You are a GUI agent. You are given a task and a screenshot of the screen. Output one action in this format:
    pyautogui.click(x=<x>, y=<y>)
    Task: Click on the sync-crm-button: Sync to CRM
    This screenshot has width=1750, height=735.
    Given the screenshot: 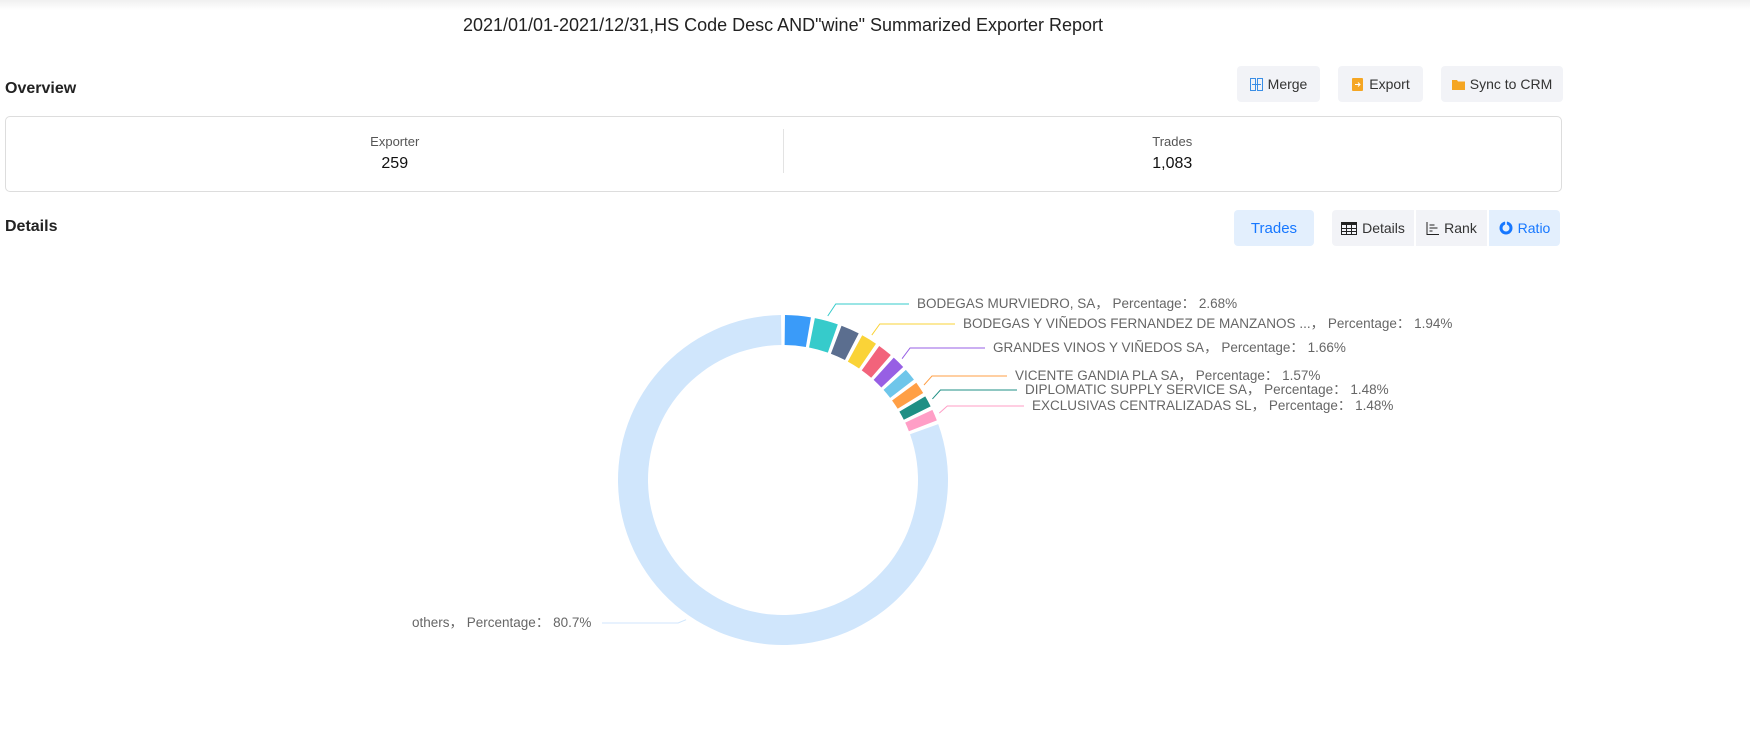 What is the action you would take?
    pyautogui.click(x=1502, y=84)
    